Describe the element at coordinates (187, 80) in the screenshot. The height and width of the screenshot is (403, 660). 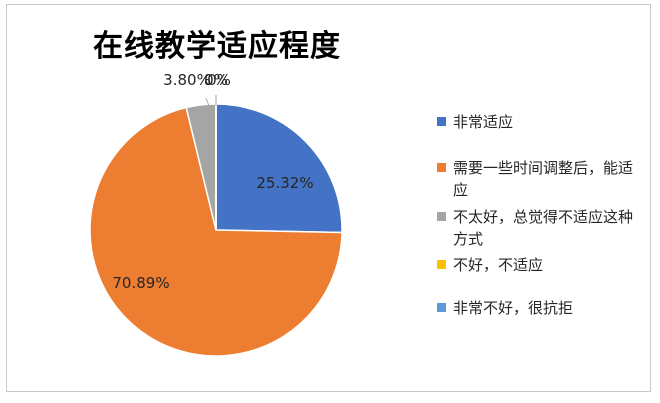
I see `data-label-3: 3.80%` at that location.